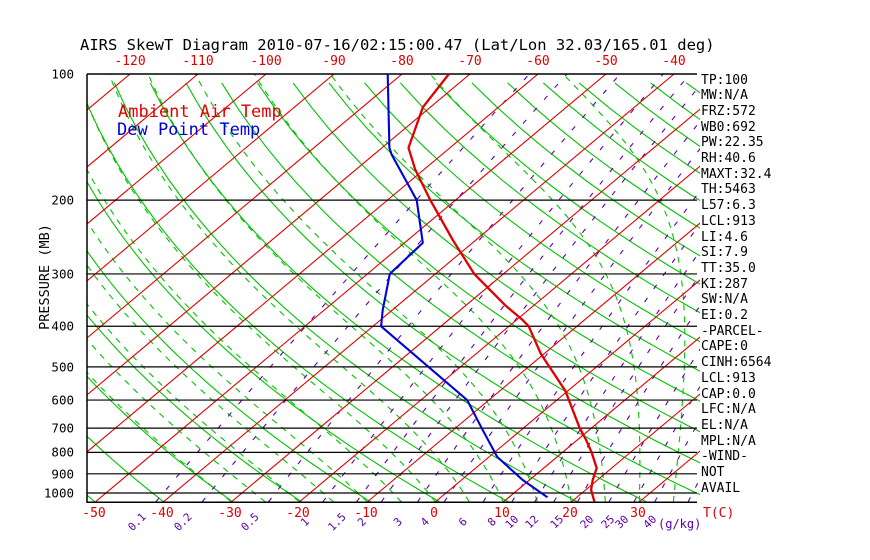 Image resolution: width=870 pixels, height=560 pixels. Describe the element at coordinates (606, 61) in the screenshot. I see `top-temp-tick: -50` at that location.